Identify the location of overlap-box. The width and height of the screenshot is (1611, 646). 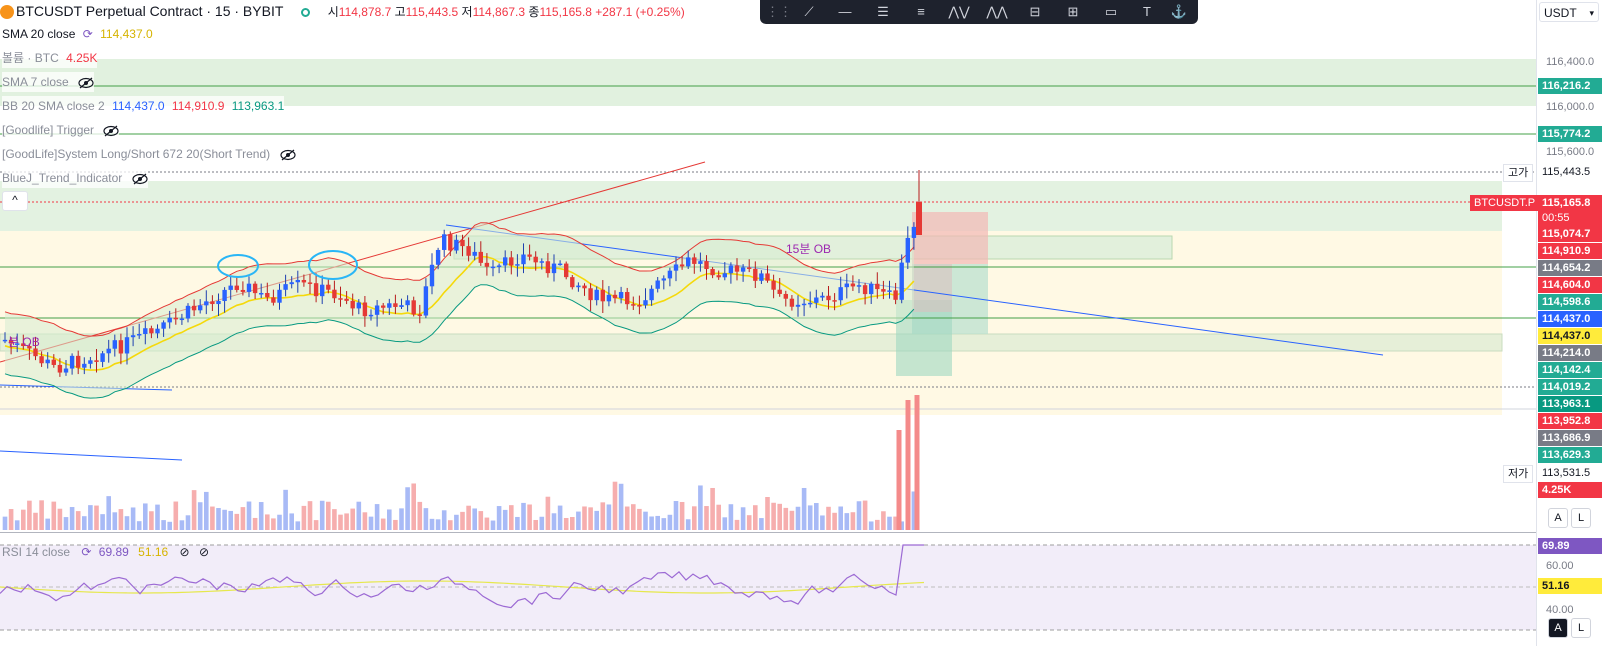
(932, 288).